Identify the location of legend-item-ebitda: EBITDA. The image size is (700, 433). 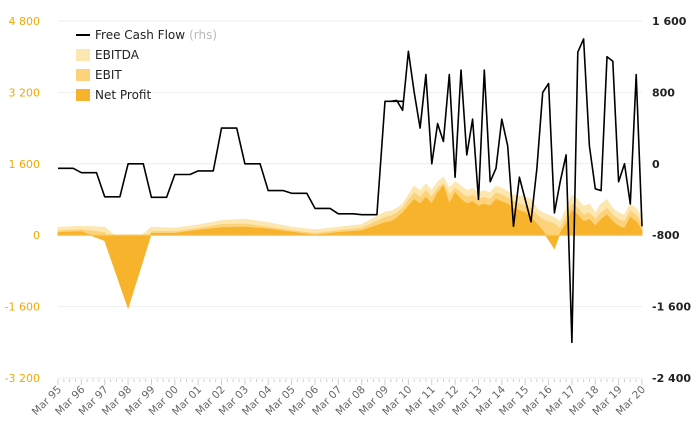
(108, 55).